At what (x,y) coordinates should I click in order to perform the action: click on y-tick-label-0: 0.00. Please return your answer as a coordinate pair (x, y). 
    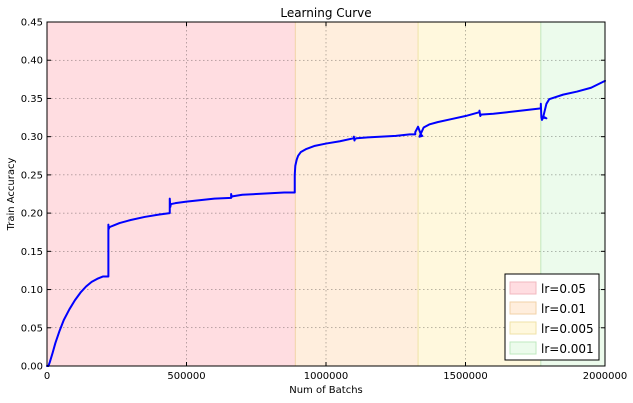
    Looking at the image, I should click on (32, 367).